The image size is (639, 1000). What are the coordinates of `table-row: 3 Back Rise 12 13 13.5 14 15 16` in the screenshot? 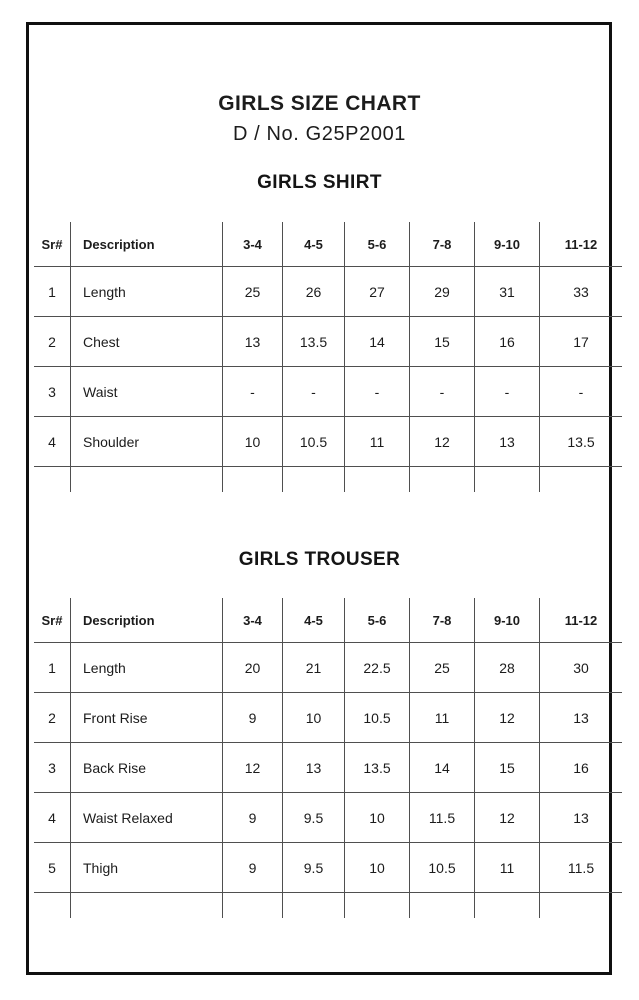 It's located at (328, 767).